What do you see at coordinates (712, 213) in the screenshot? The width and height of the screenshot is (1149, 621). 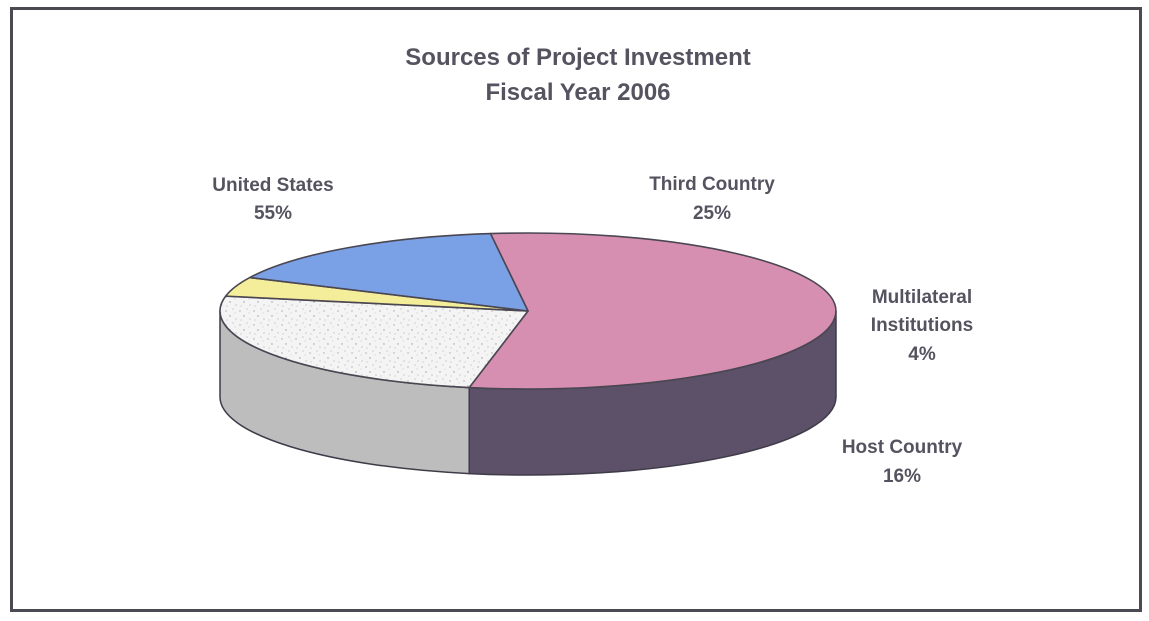 I see `value-label-third-country: 25%` at bounding box center [712, 213].